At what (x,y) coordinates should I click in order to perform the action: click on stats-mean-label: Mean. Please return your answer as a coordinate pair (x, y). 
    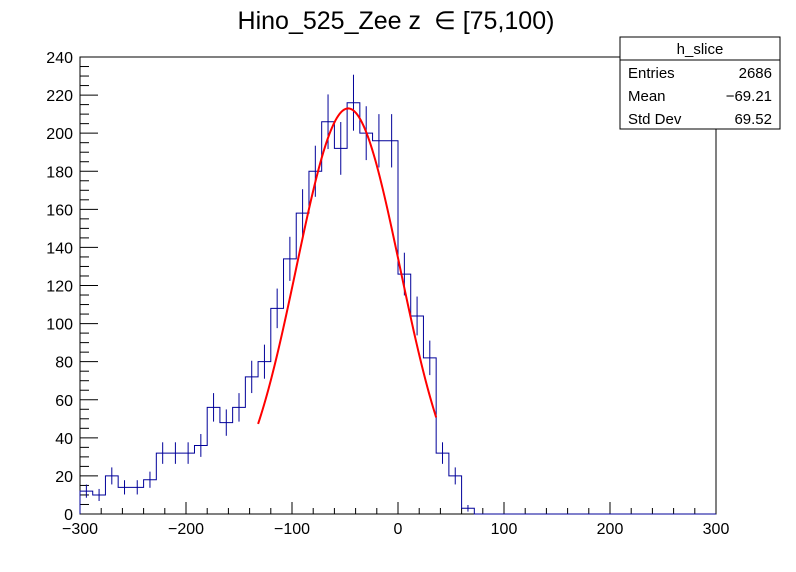
    Looking at the image, I should click on (647, 96).